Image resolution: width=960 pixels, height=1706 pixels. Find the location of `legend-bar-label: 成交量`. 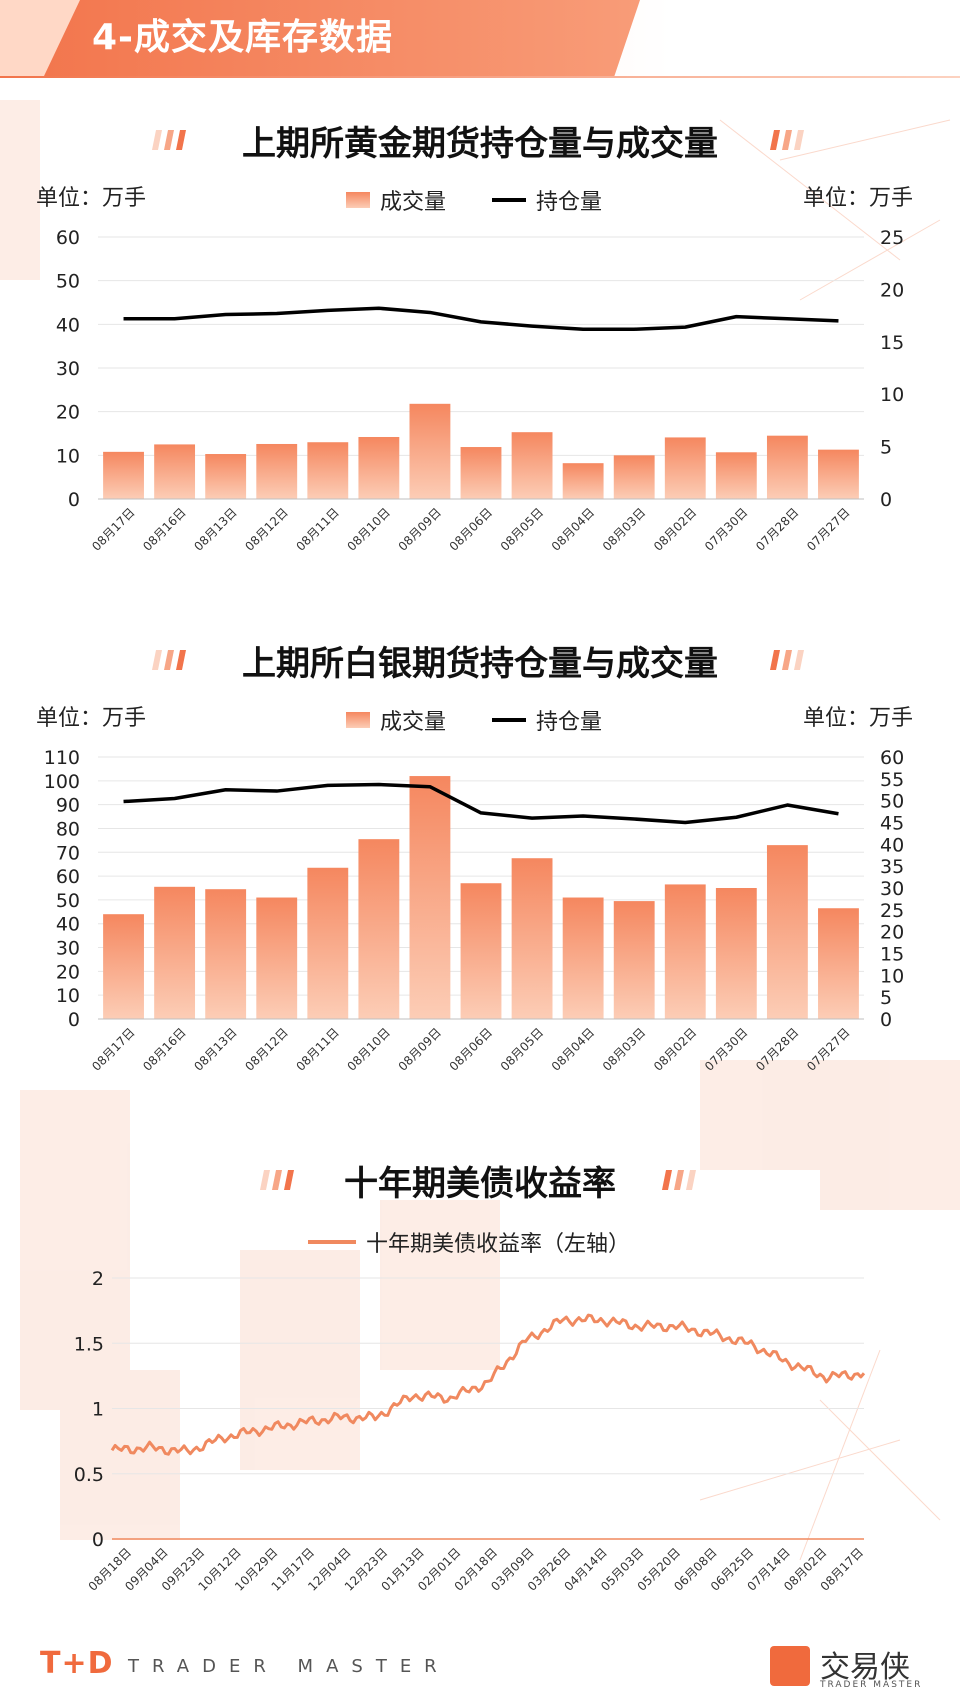

legend-bar-label: 成交量 is located at coordinates (413, 722).